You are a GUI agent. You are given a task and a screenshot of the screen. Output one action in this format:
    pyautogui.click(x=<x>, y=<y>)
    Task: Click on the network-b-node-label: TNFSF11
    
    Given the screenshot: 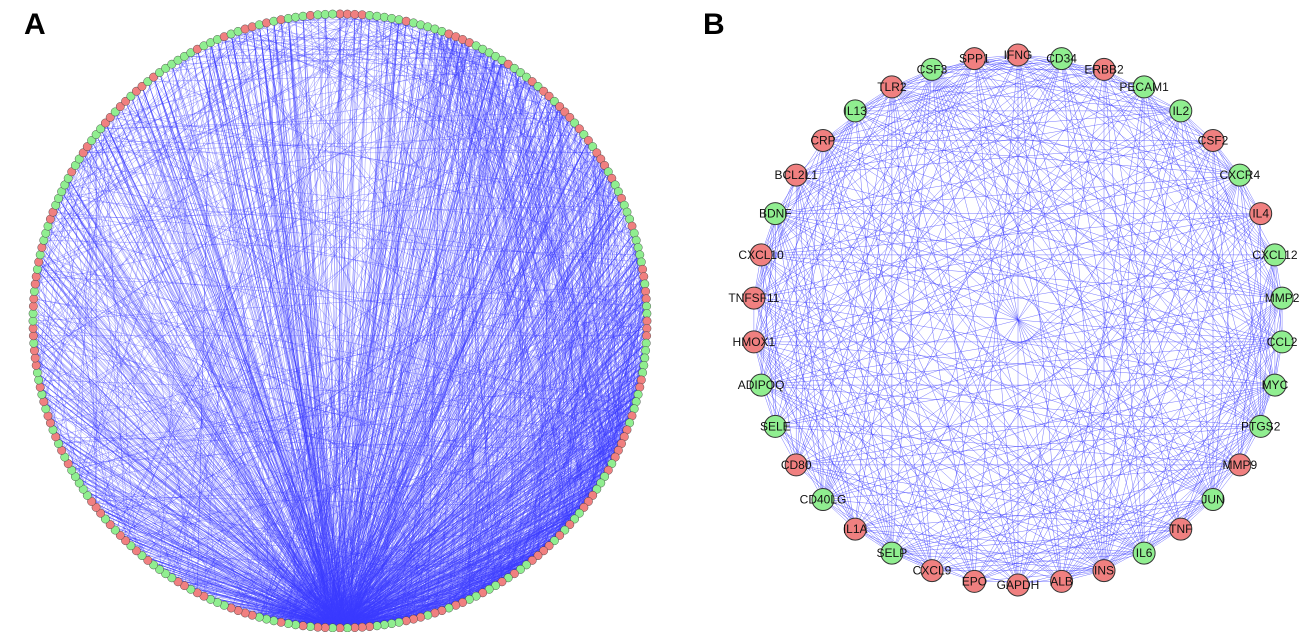 What is the action you would take?
    pyautogui.click(x=753, y=298)
    